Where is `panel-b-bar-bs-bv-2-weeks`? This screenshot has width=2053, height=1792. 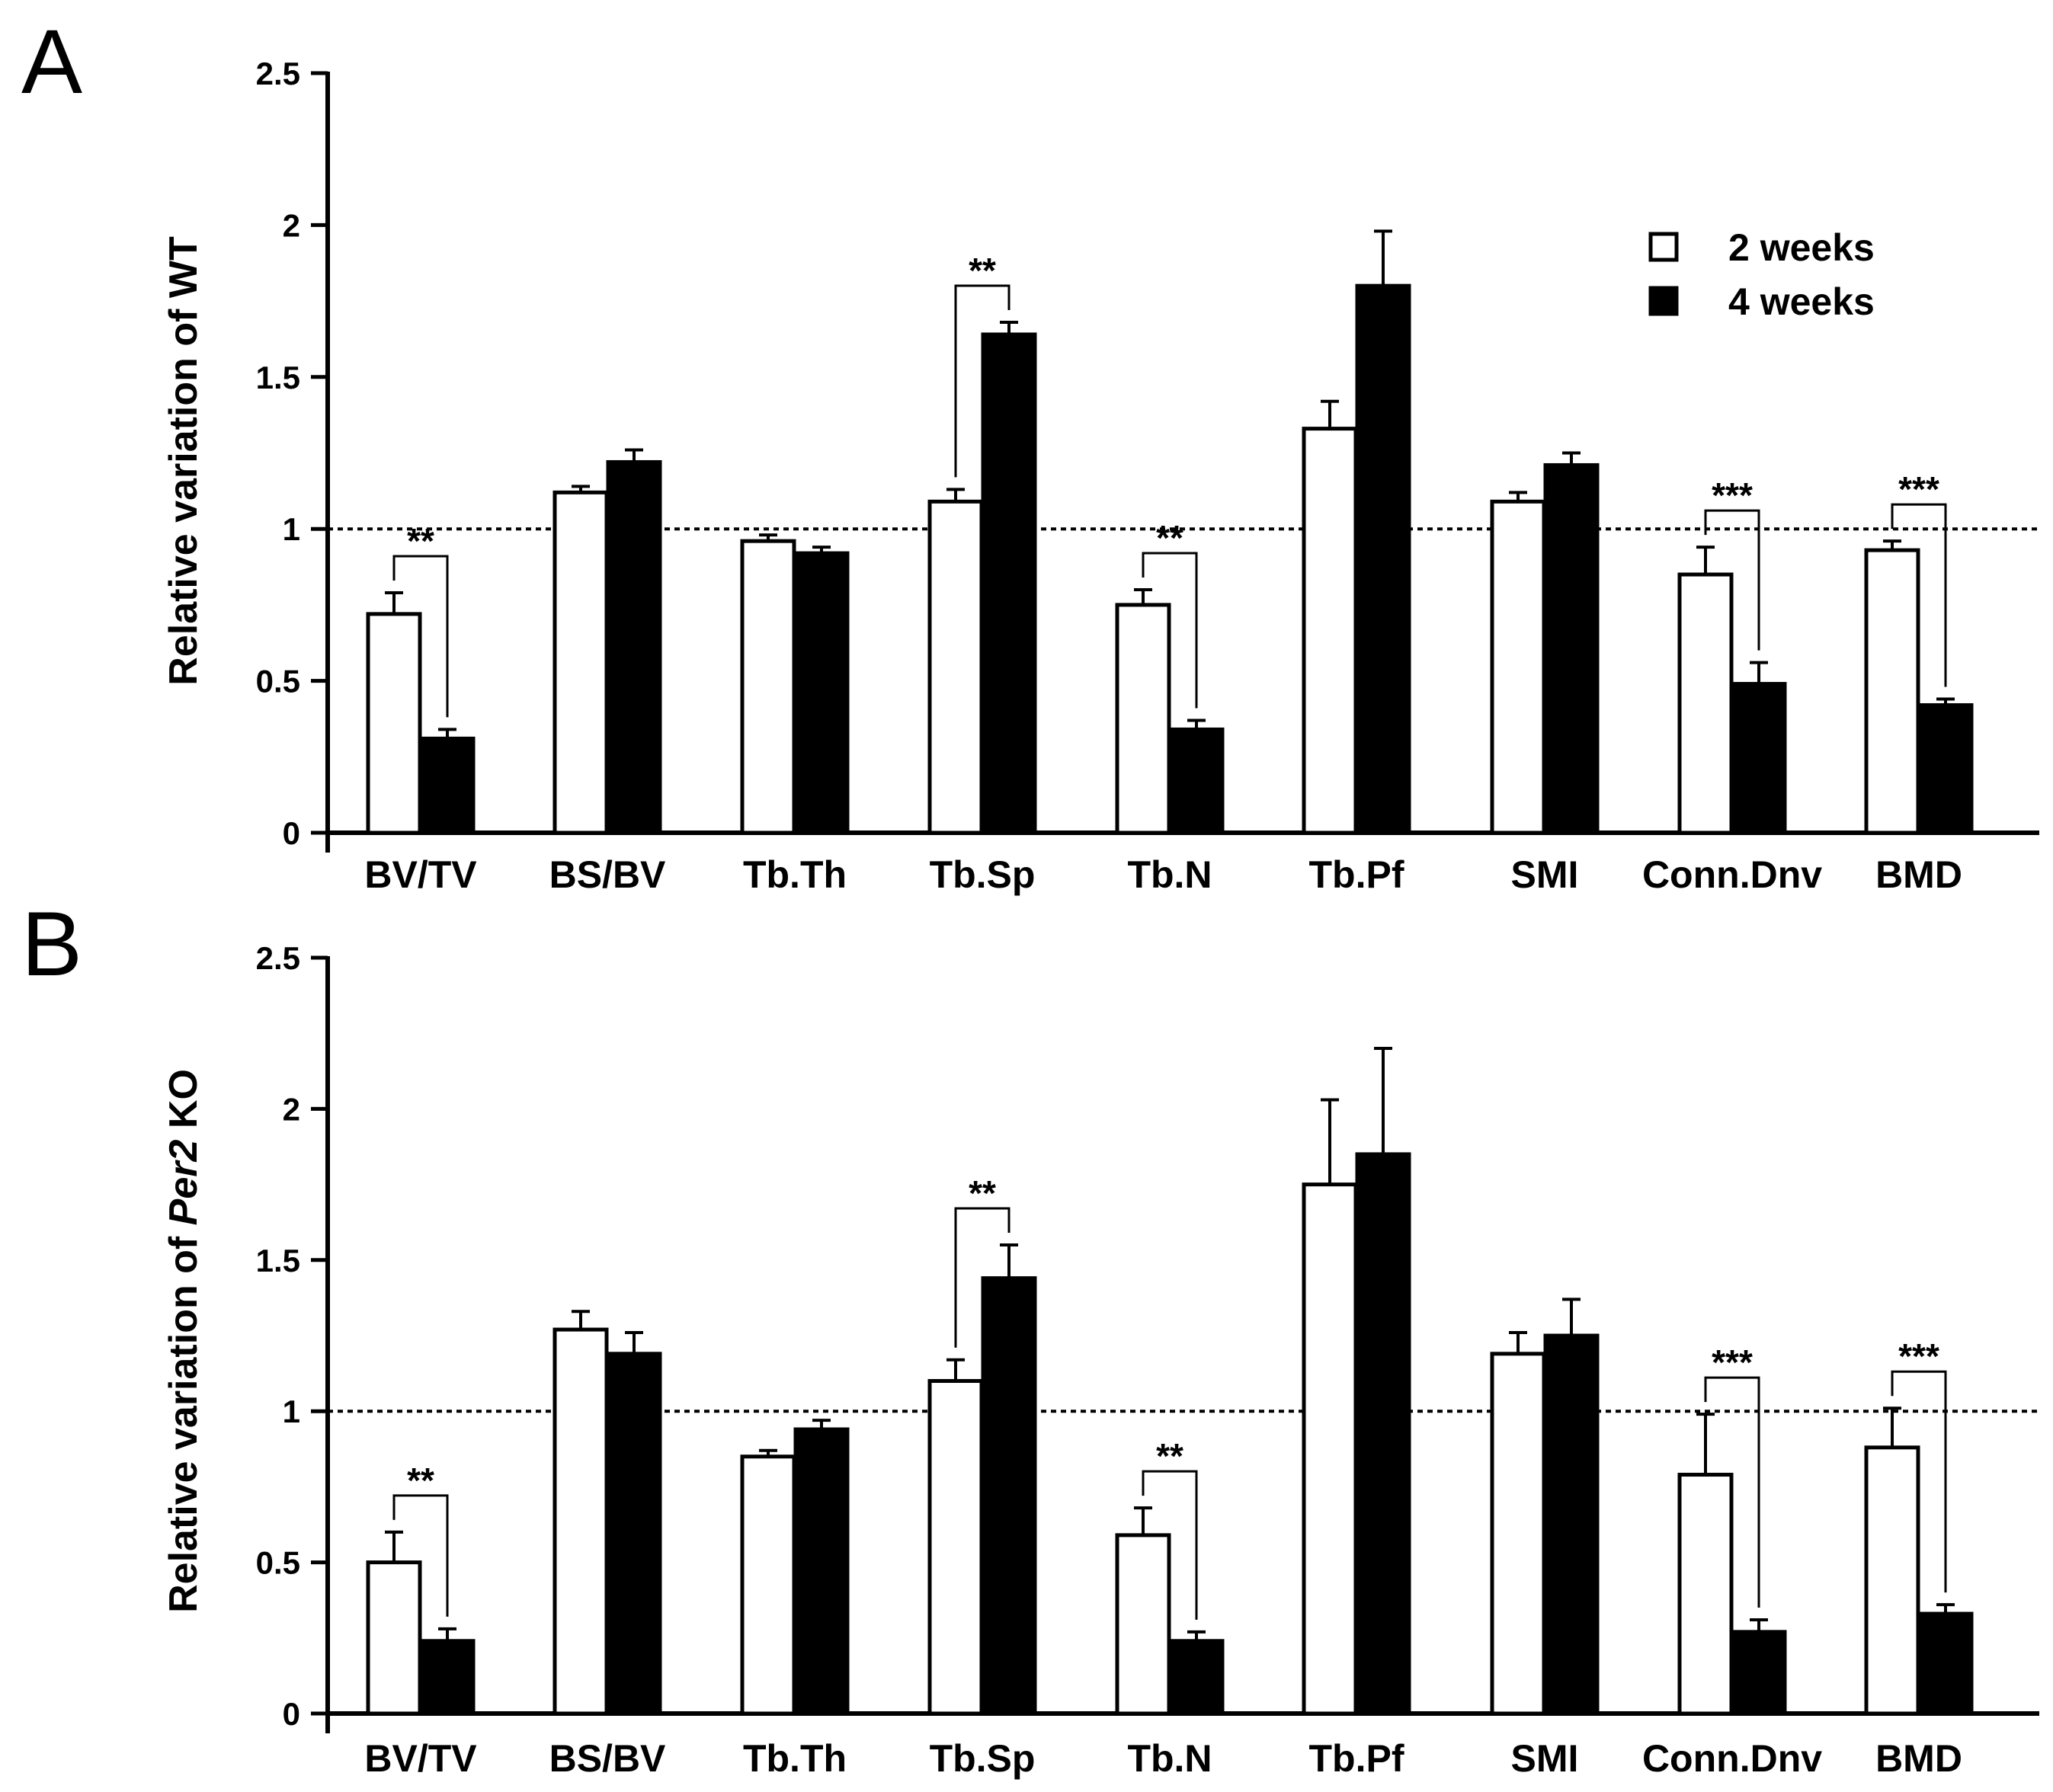
panel-b-bar-bs-bv-2-weeks is located at coordinates (580, 1521).